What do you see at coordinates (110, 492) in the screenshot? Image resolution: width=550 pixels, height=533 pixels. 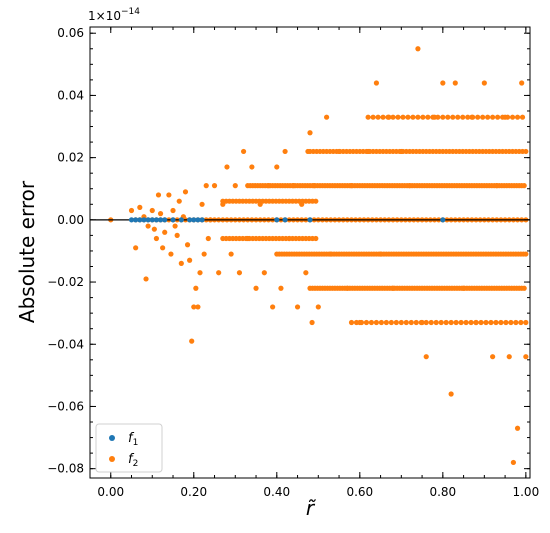 I see `x-tick-label: 0.00` at bounding box center [110, 492].